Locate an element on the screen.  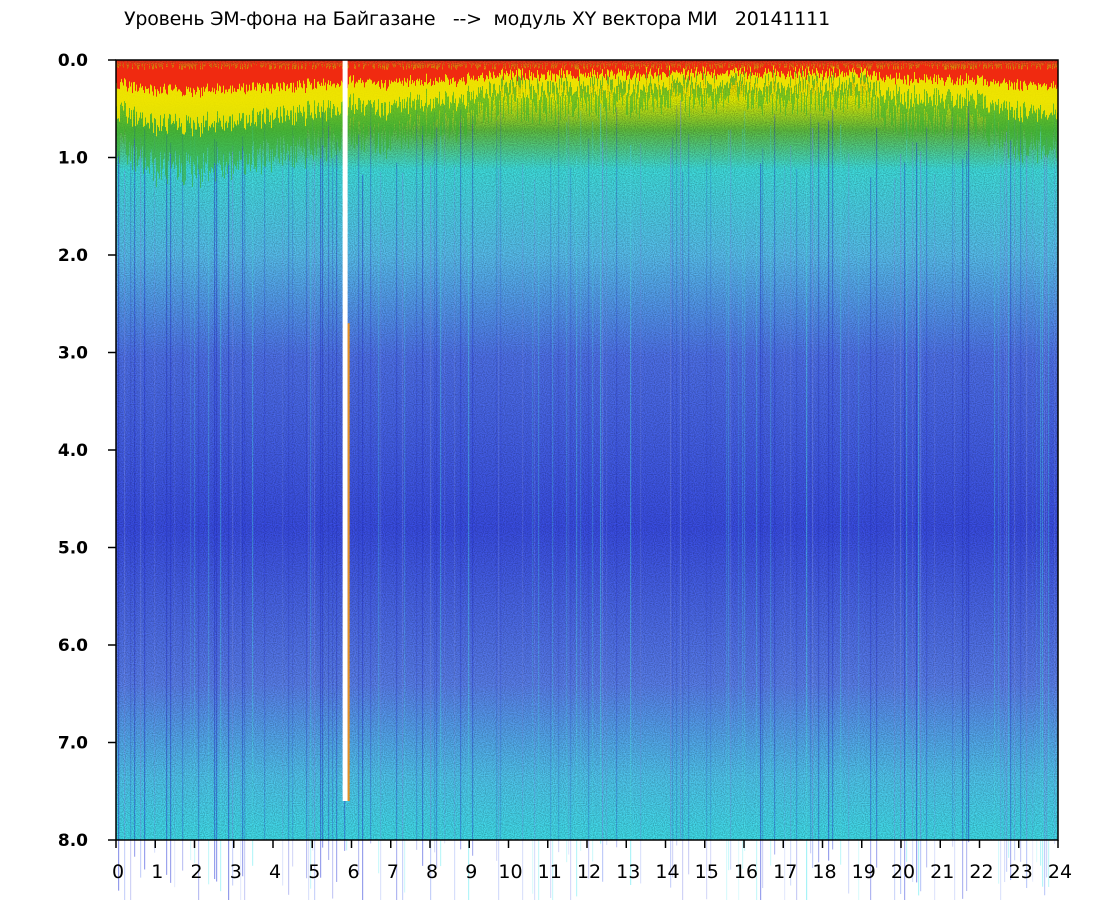
x-tick-label: 13 is located at coordinates (628, 872).